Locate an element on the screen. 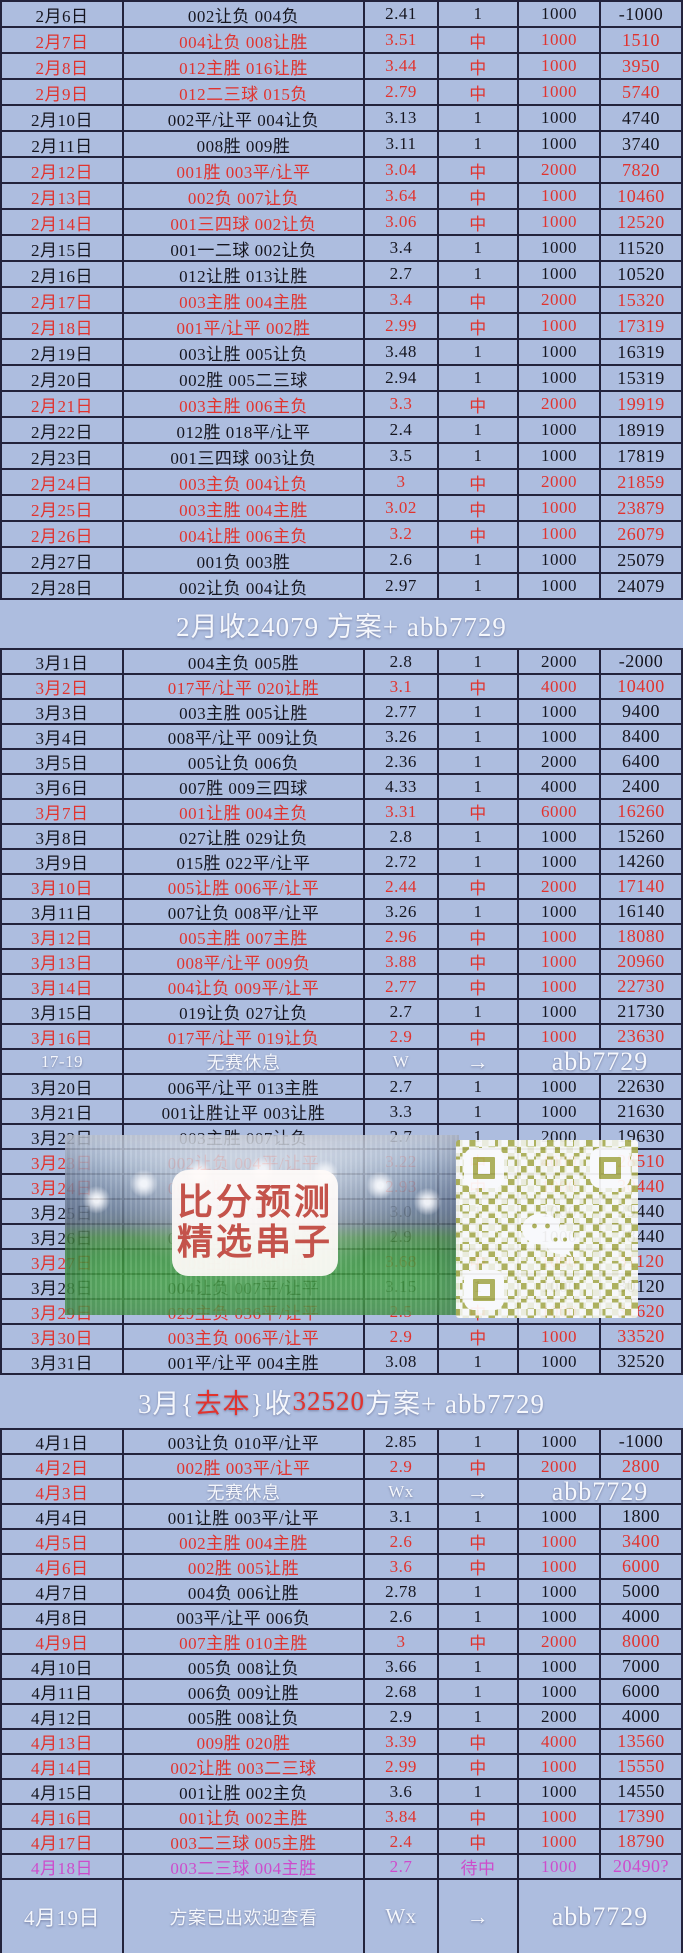 The image size is (683, 1953). date-cell: 2月16日 is located at coordinates (62, 276).